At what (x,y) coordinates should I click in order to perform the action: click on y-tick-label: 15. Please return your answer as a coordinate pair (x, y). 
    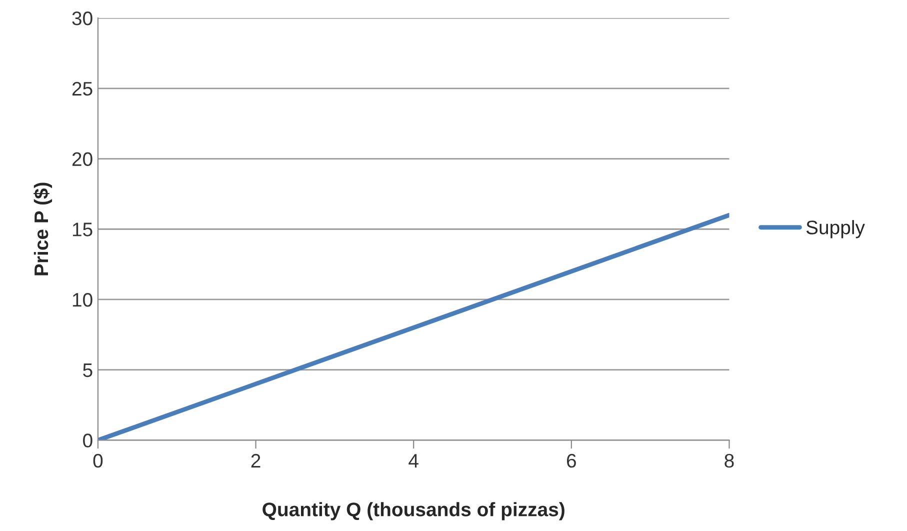
    Looking at the image, I should click on (82, 229).